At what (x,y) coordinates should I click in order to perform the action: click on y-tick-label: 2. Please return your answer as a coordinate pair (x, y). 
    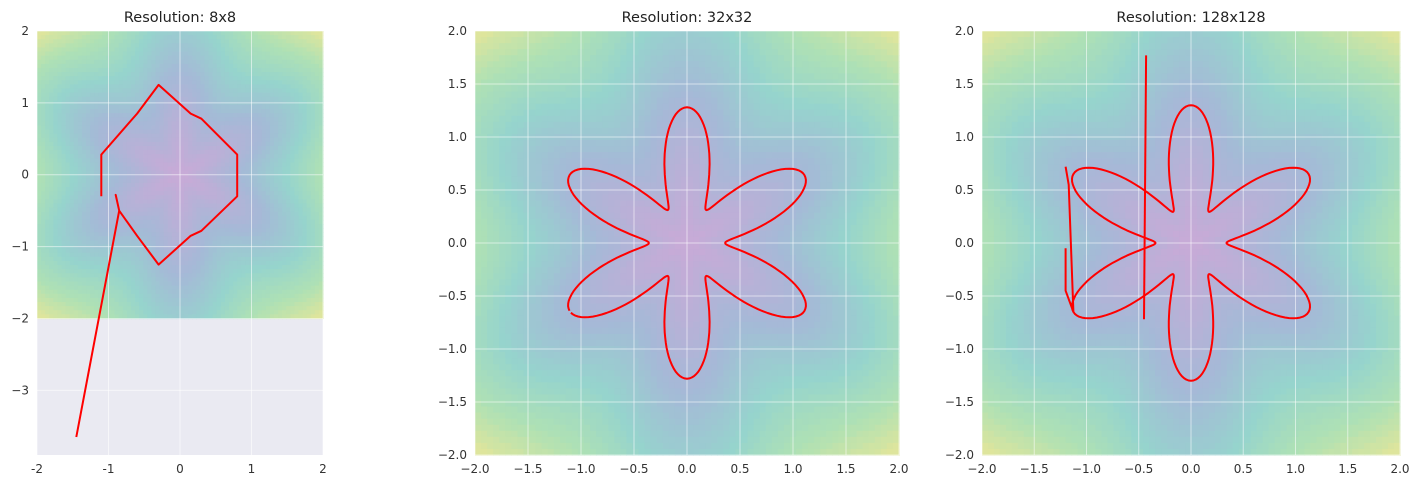
    Looking at the image, I should click on (25, 31).